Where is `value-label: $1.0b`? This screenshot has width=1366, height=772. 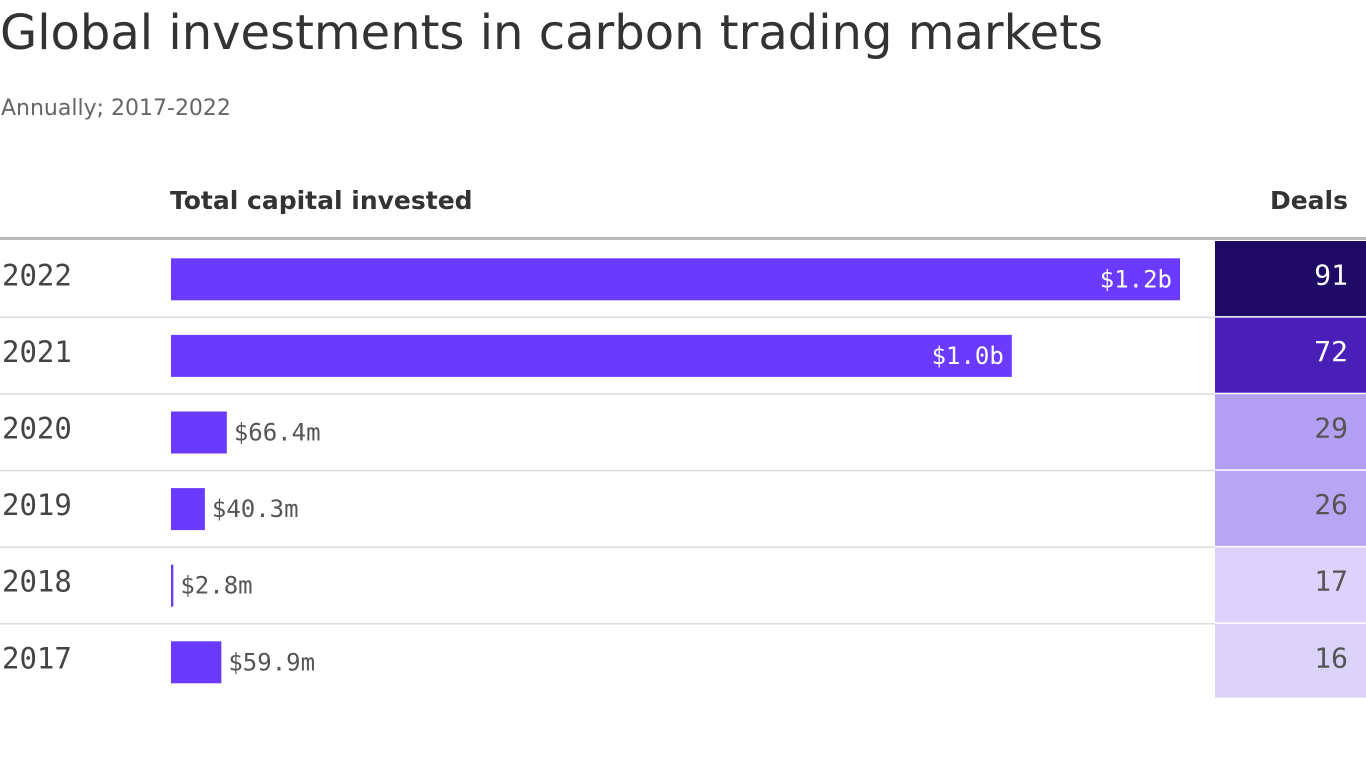 value-label: $1.0b is located at coordinates (968, 356).